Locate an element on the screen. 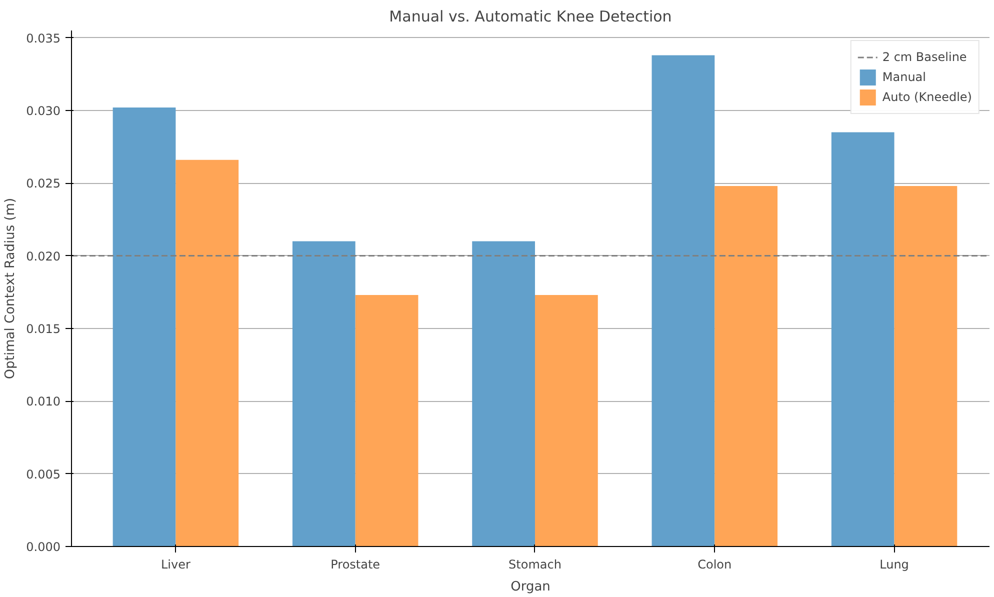 Image resolution: width=994 pixels, height=597 pixels. y-axis-title: Optimal Context Radius (m) is located at coordinates (10, 289).